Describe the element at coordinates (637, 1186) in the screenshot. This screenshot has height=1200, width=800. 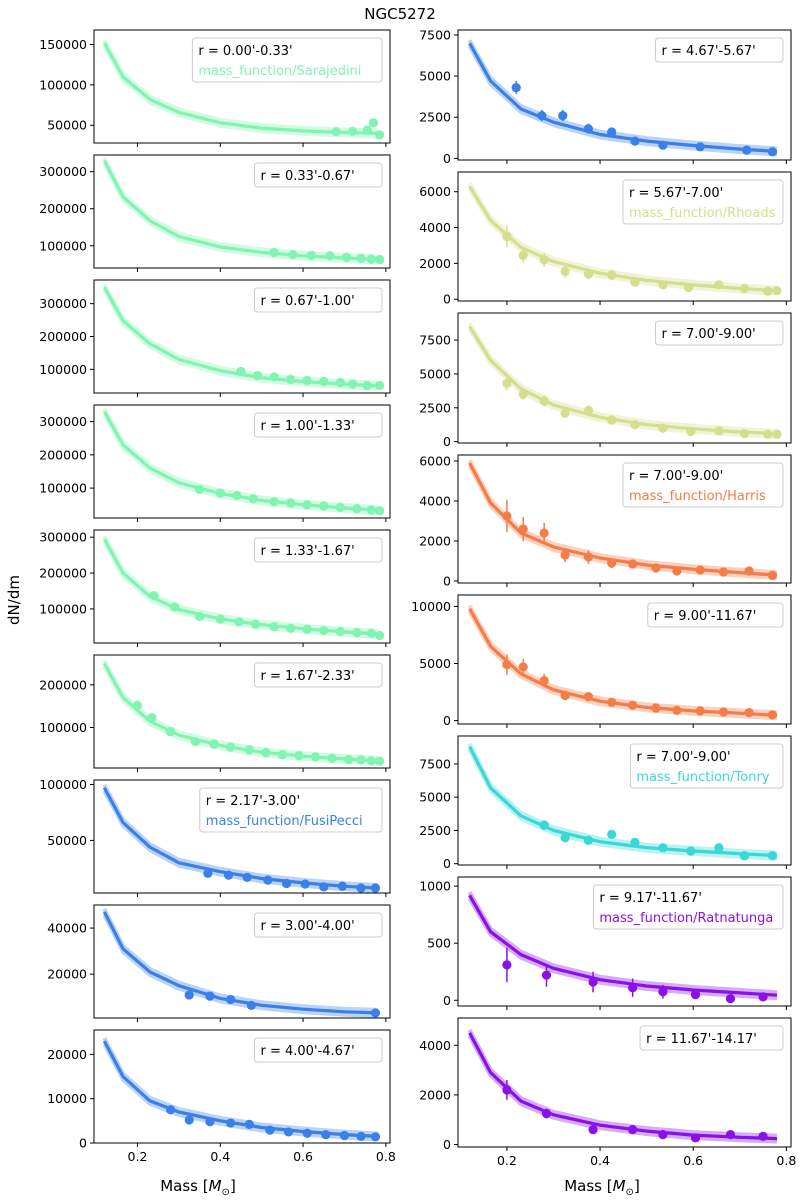
I see `xlabel-suffix: ]` at that location.